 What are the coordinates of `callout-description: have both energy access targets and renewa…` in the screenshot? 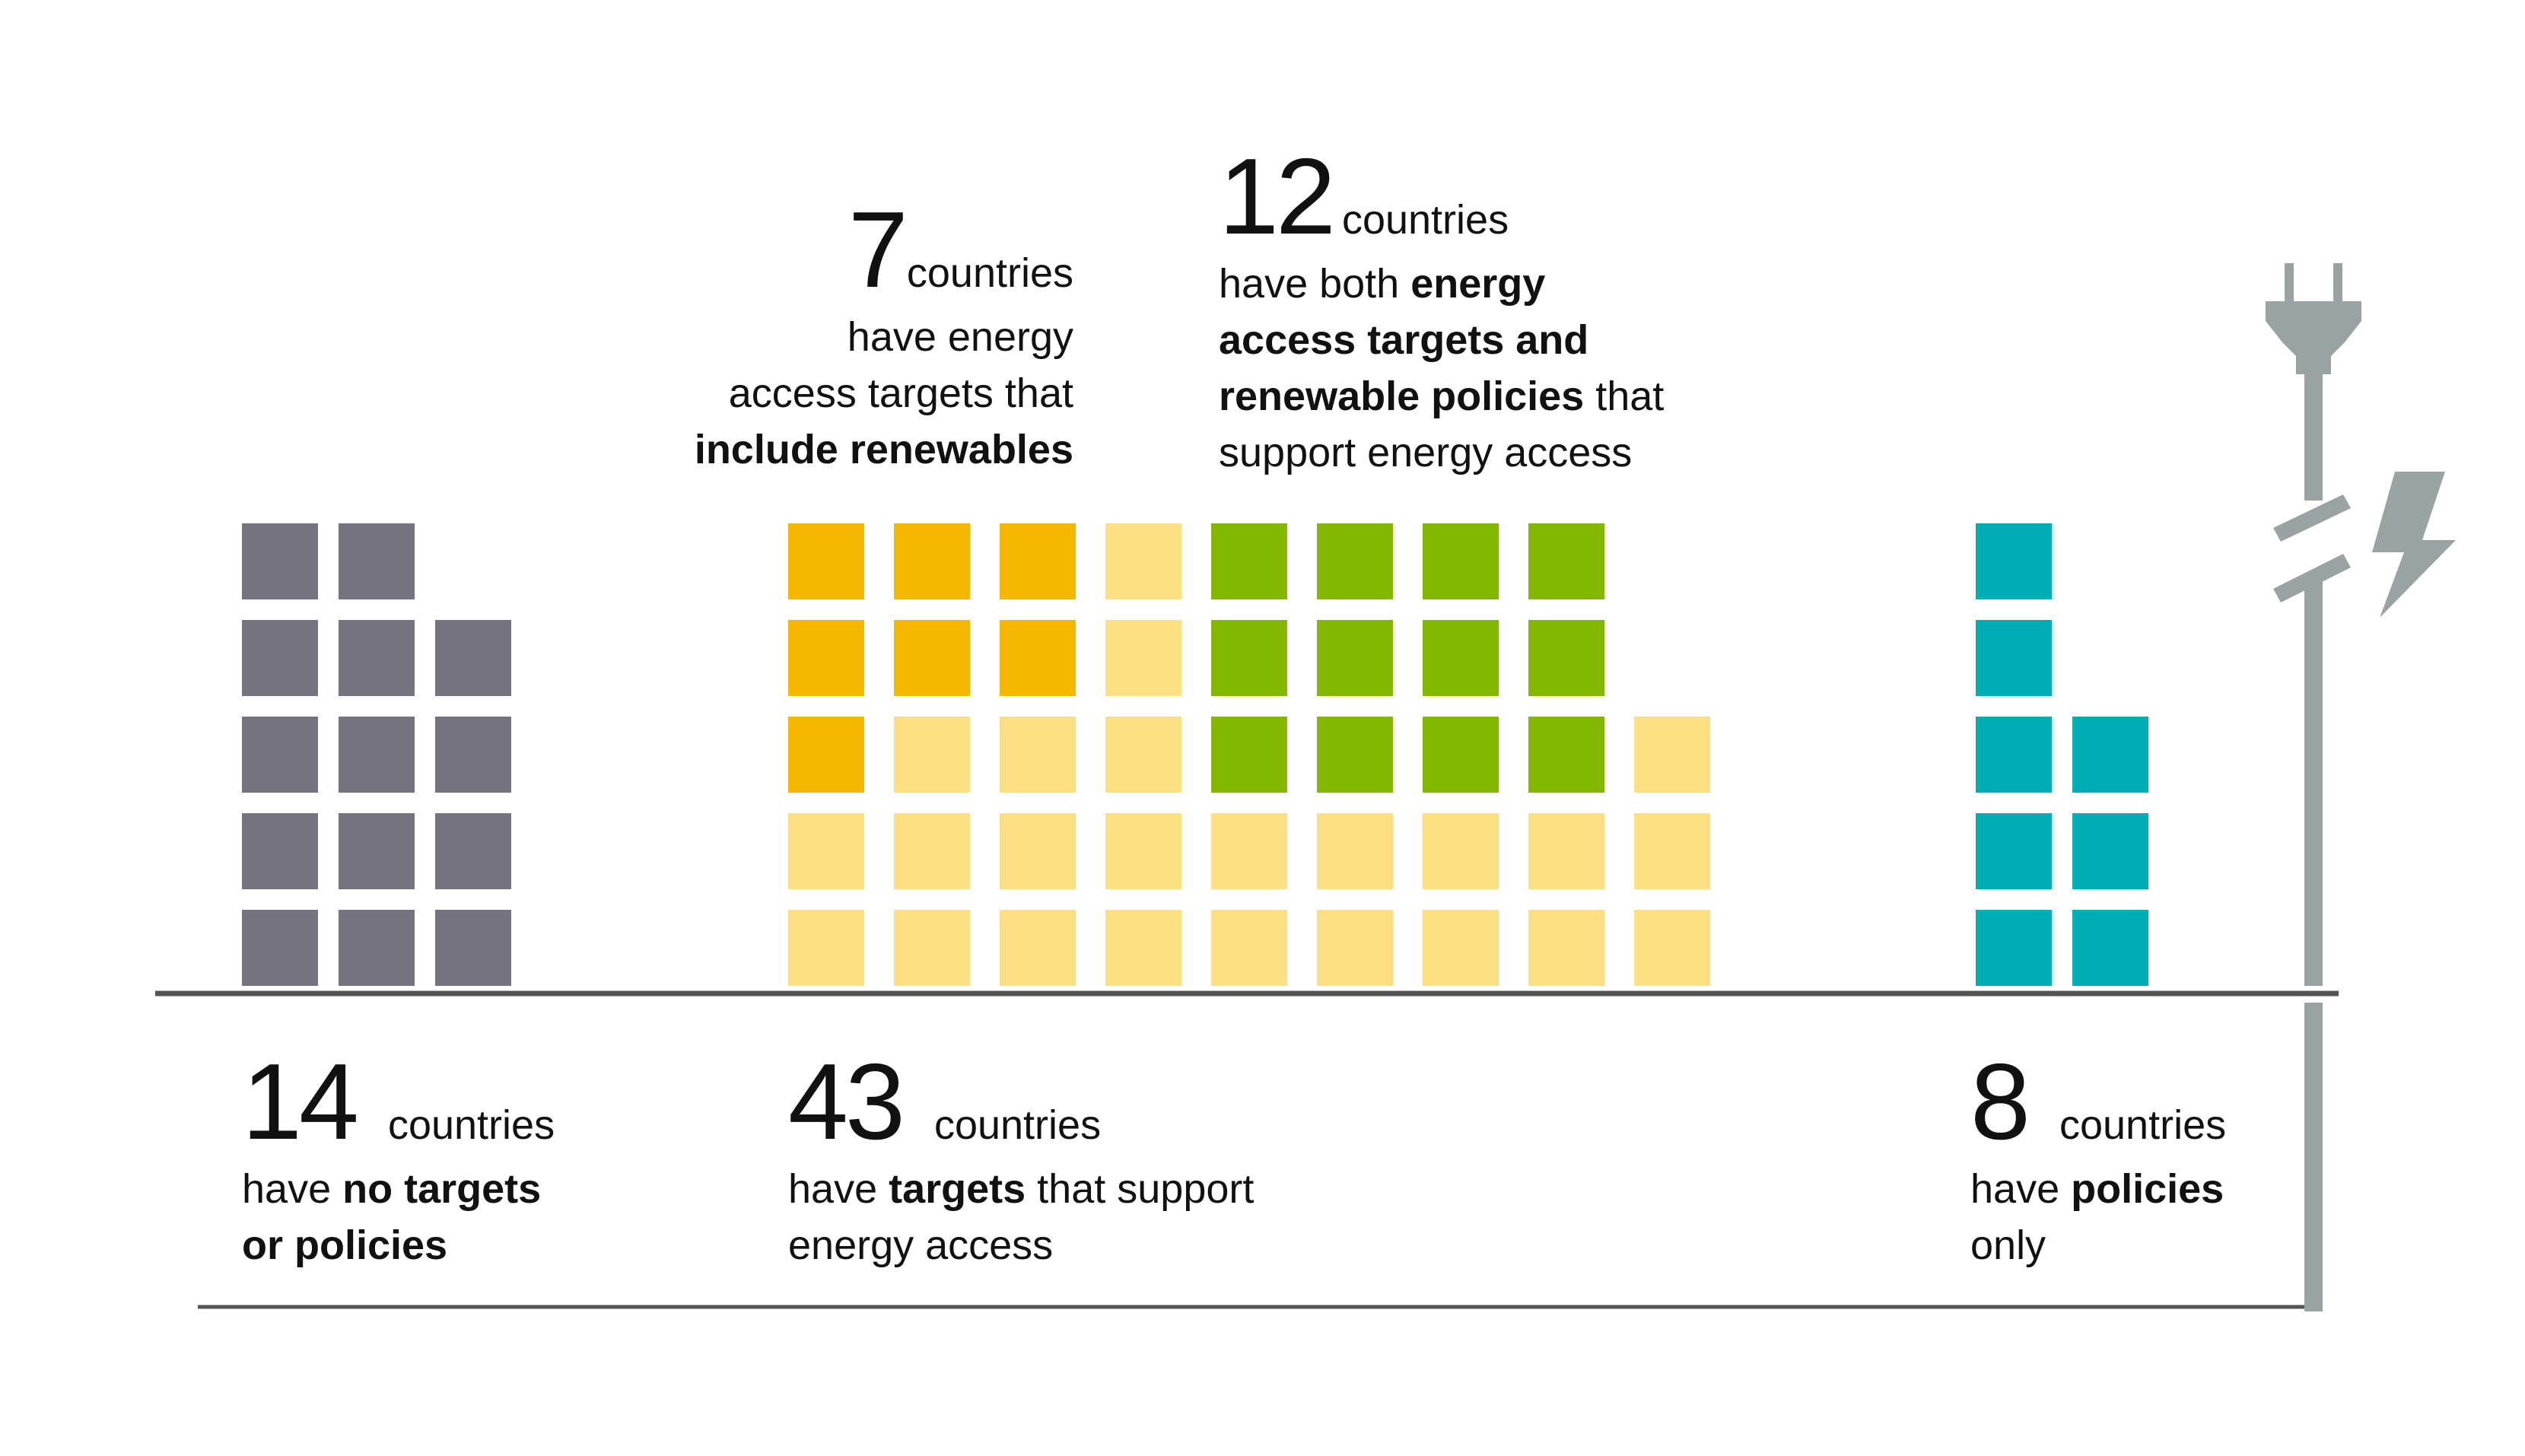 It's located at (1441, 368).